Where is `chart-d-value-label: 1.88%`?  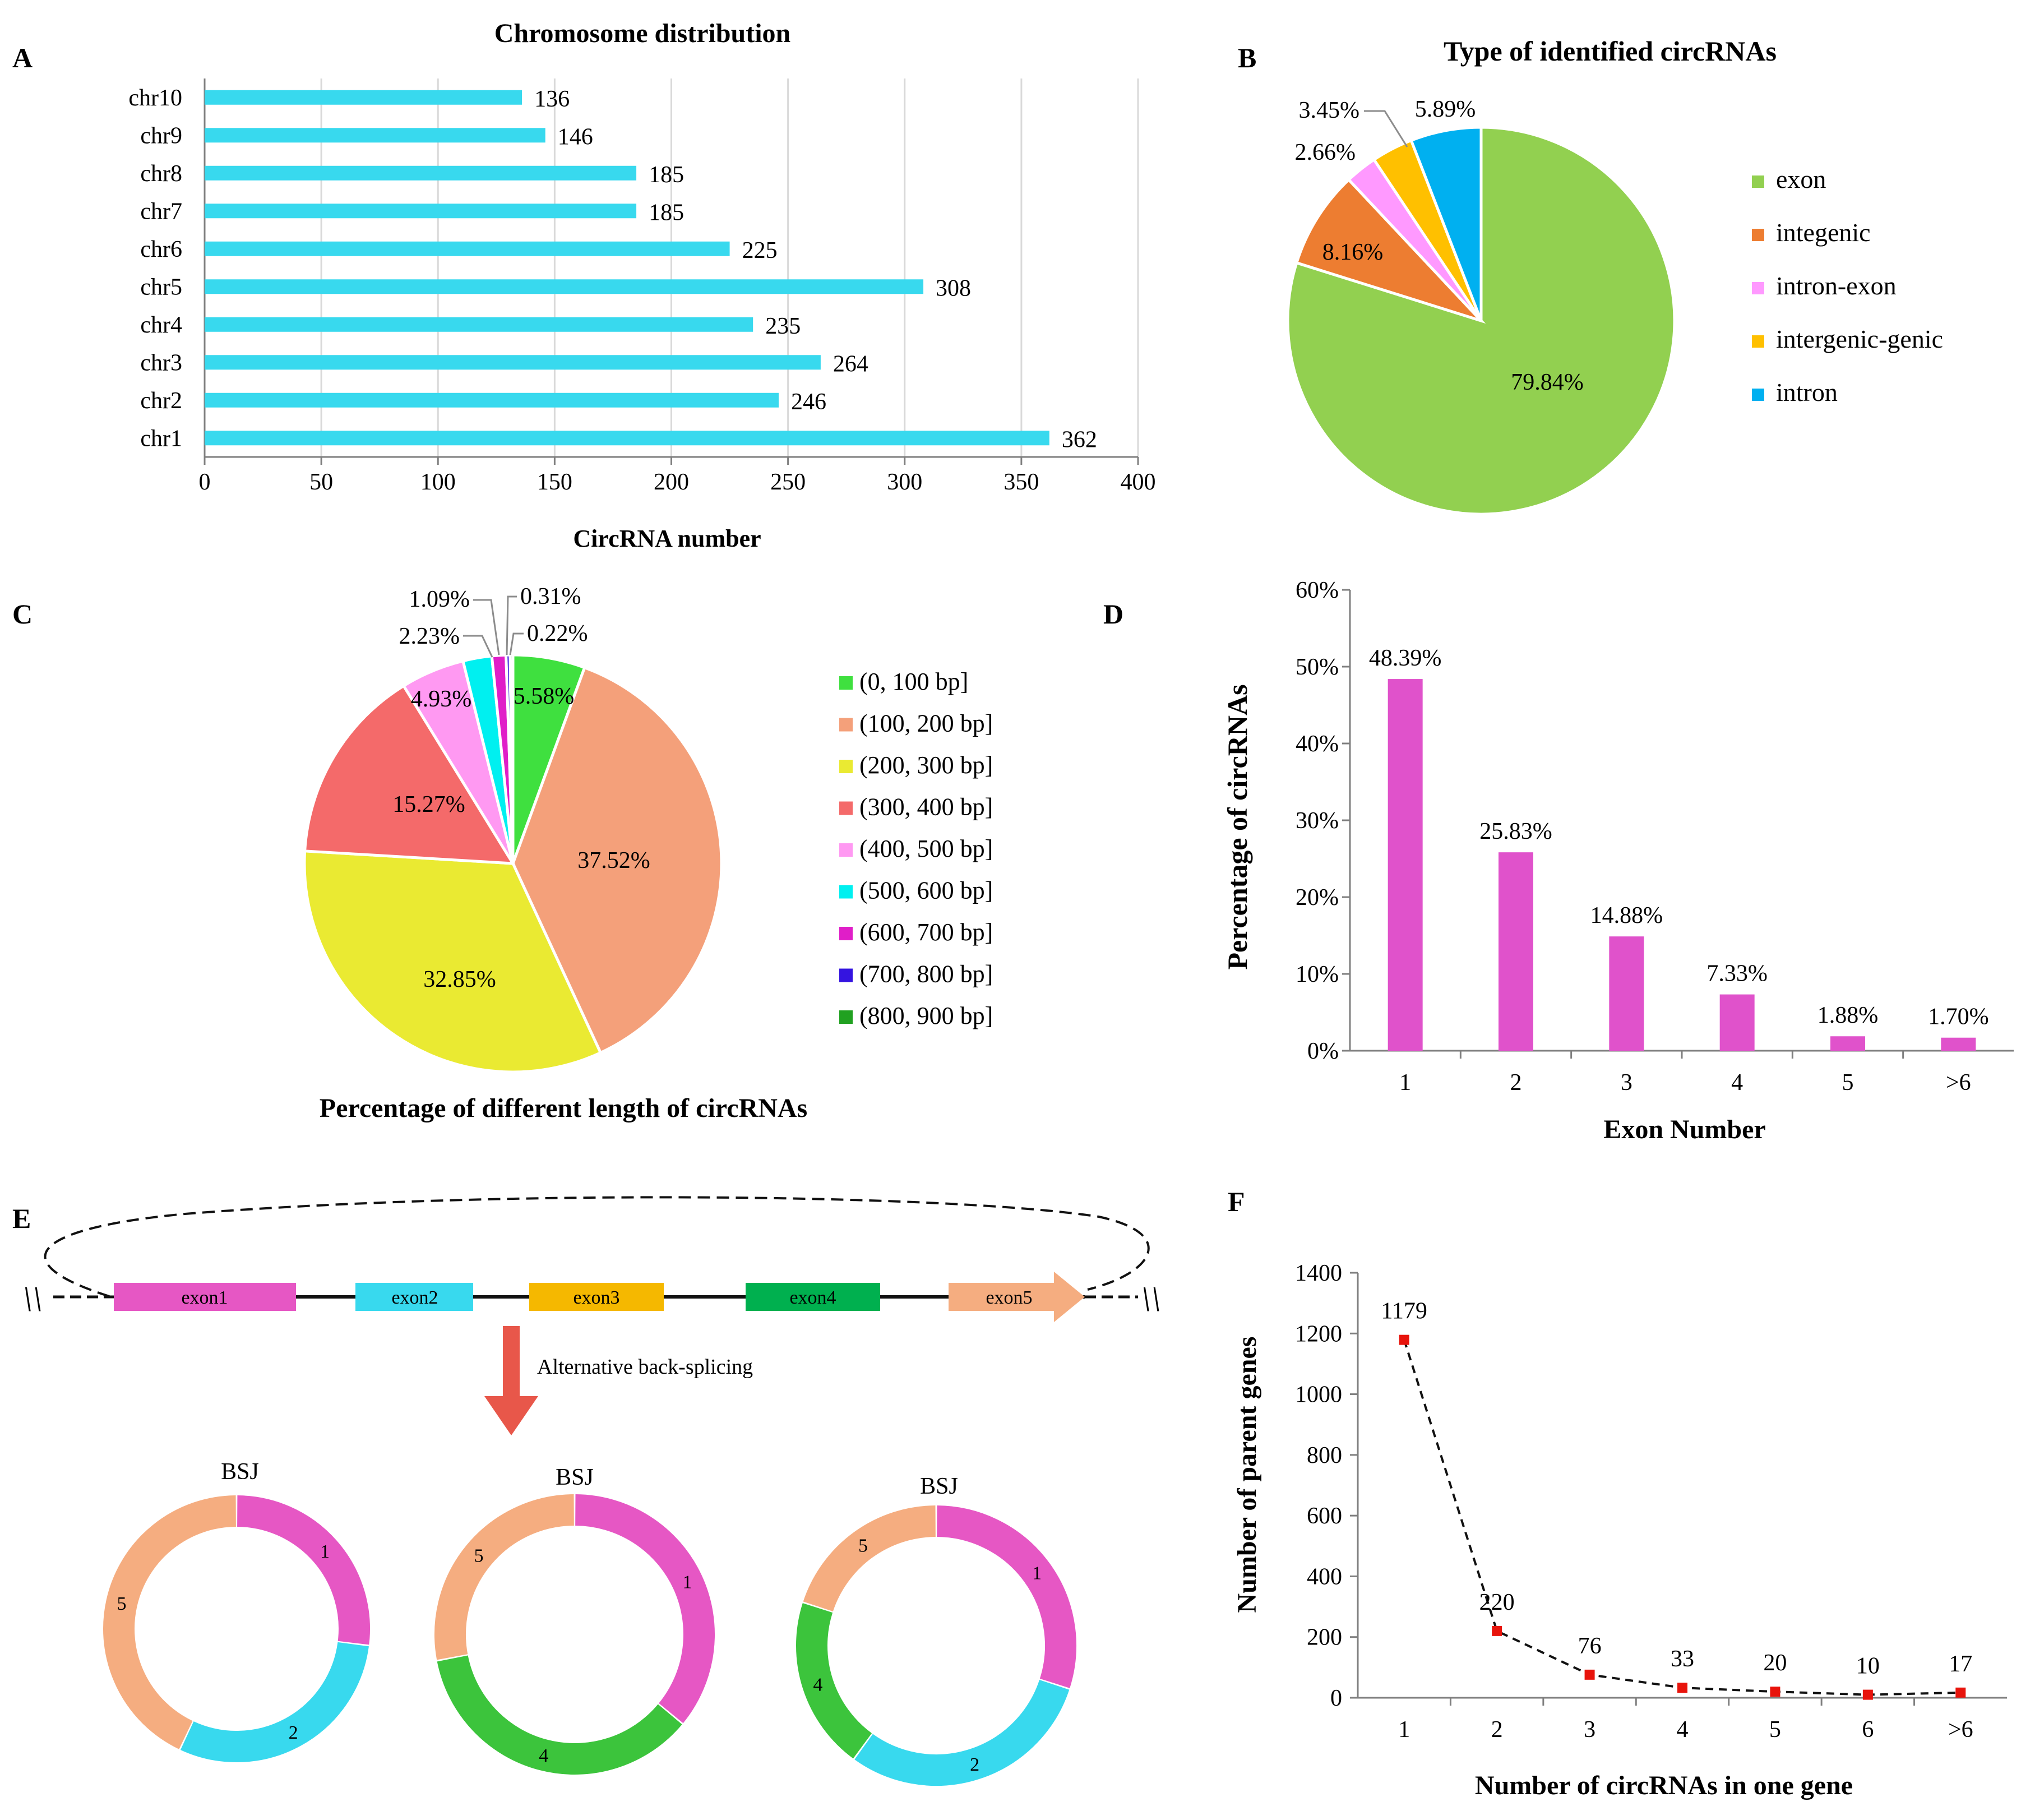 chart-d-value-label: 1.88% is located at coordinates (1848, 1016).